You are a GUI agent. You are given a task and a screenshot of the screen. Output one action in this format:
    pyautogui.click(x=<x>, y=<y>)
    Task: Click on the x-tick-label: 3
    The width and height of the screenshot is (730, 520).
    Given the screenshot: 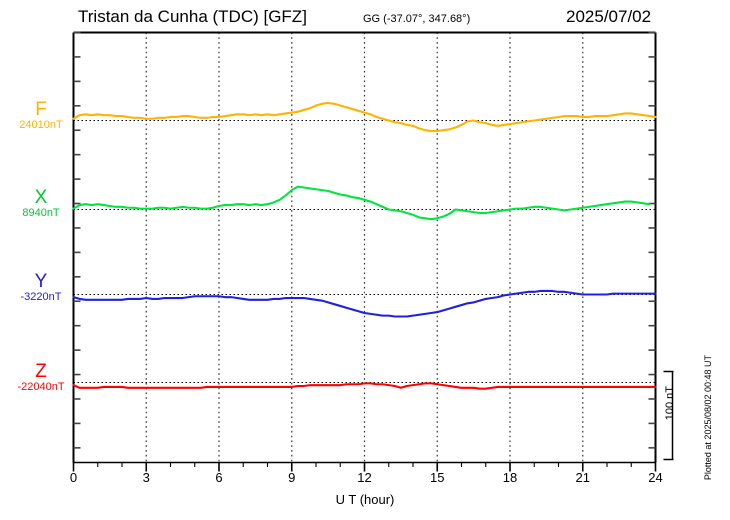 What is the action you would take?
    pyautogui.click(x=146, y=477)
    